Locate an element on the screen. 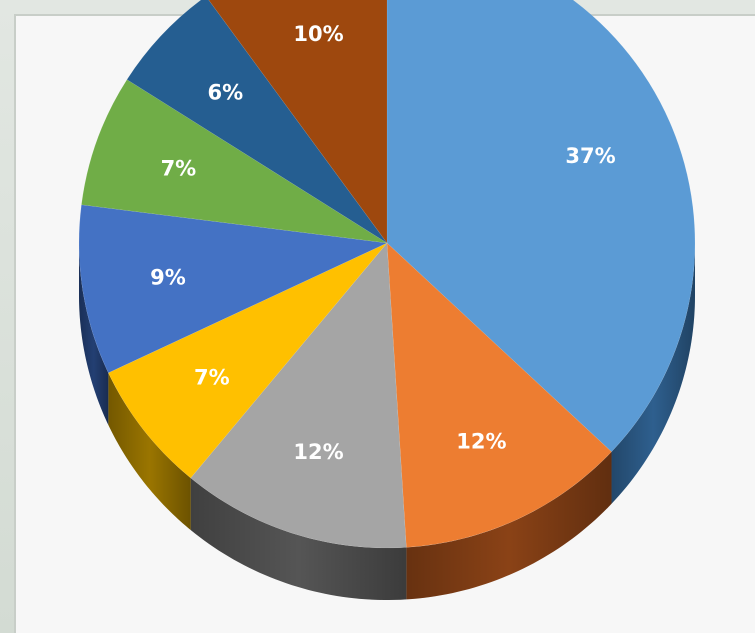 The height and width of the screenshot is (633, 755). pie-slice-label-3: 7% is located at coordinates (212, 378).